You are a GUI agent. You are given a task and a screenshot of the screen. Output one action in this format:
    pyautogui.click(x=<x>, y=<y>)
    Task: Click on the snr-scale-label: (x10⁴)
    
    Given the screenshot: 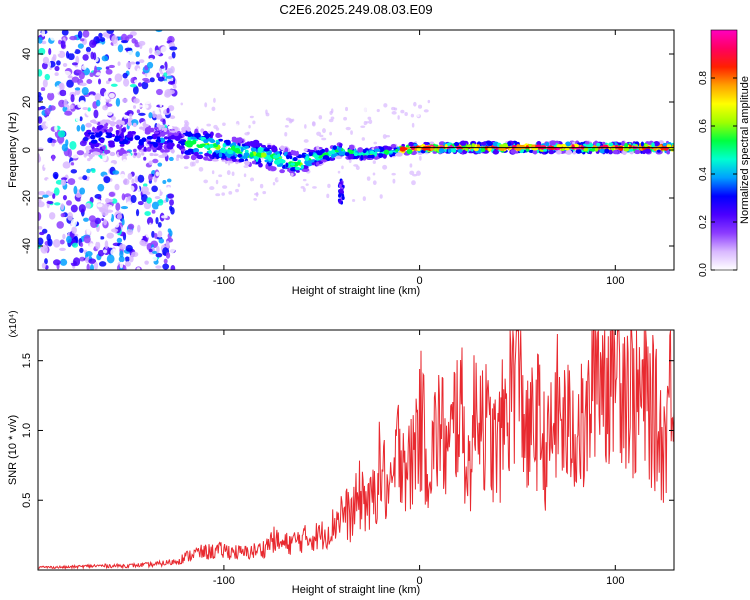 What is the action you would take?
    pyautogui.click(x=13, y=323)
    